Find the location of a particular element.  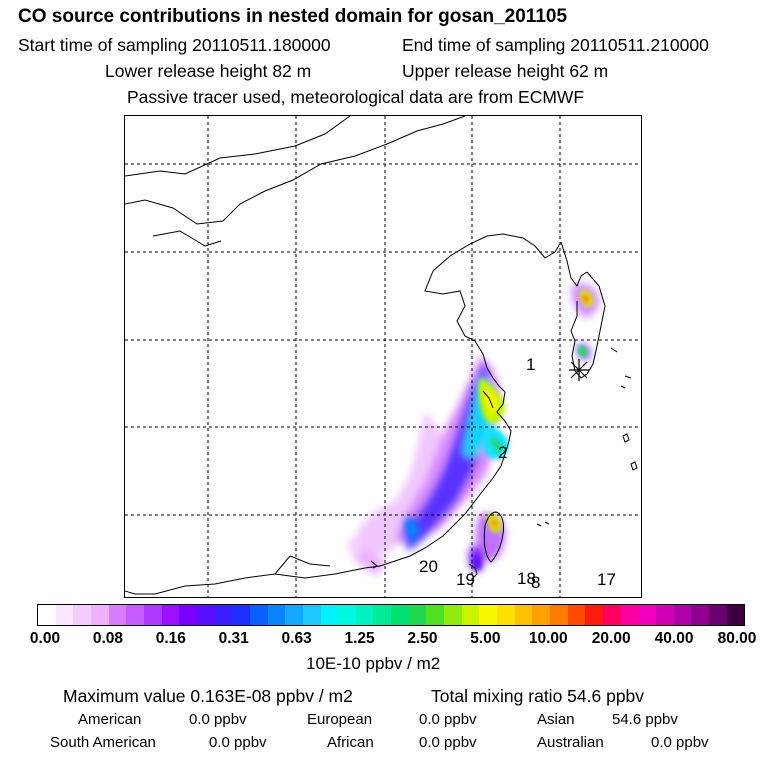

region-label-1: 1 is located at coordinates (530, 364).